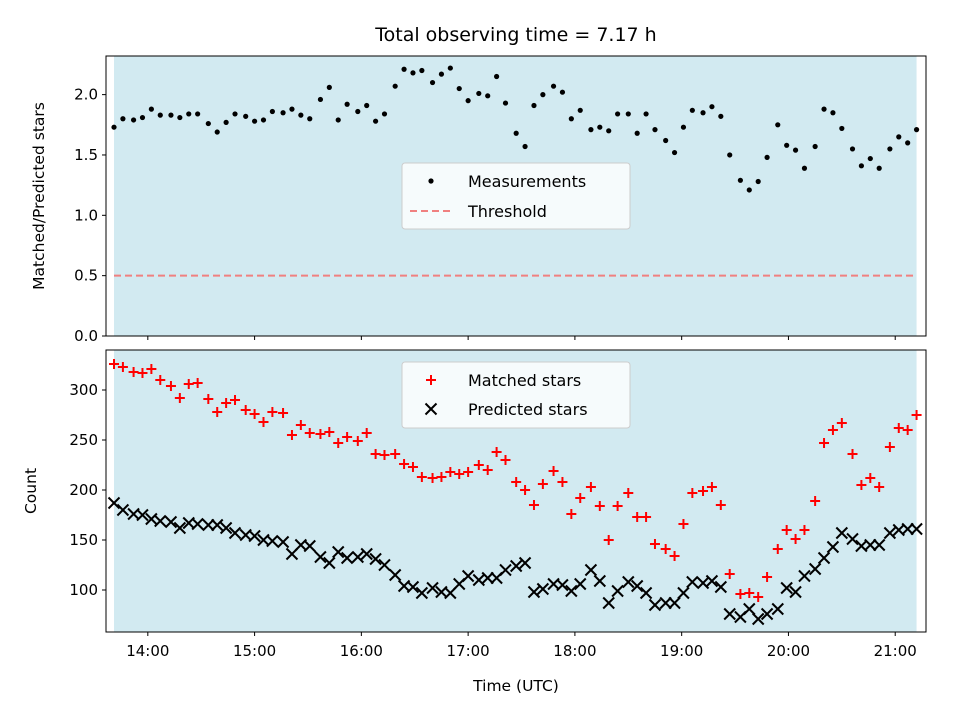 This screenshot has height=720, width=960. I want to click on y-tick-label: 250, so click(83, 440).